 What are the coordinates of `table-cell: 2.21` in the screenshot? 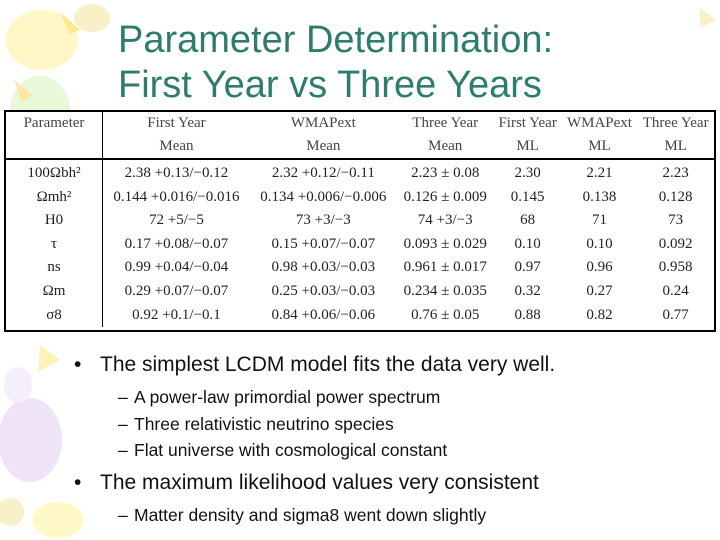 It's located at (599, 173).